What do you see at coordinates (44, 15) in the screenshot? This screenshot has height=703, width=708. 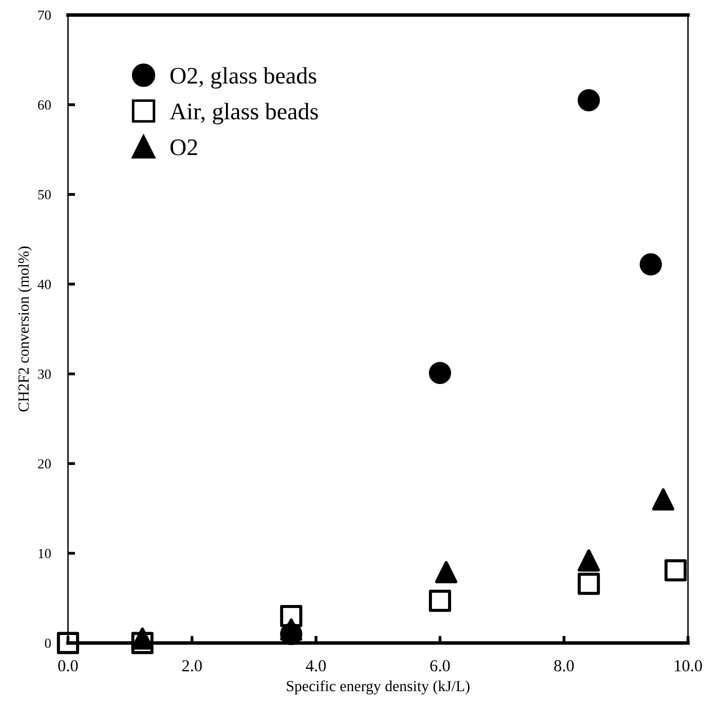 I see `y-tick-label: 70` at bounding box center [44, 15].